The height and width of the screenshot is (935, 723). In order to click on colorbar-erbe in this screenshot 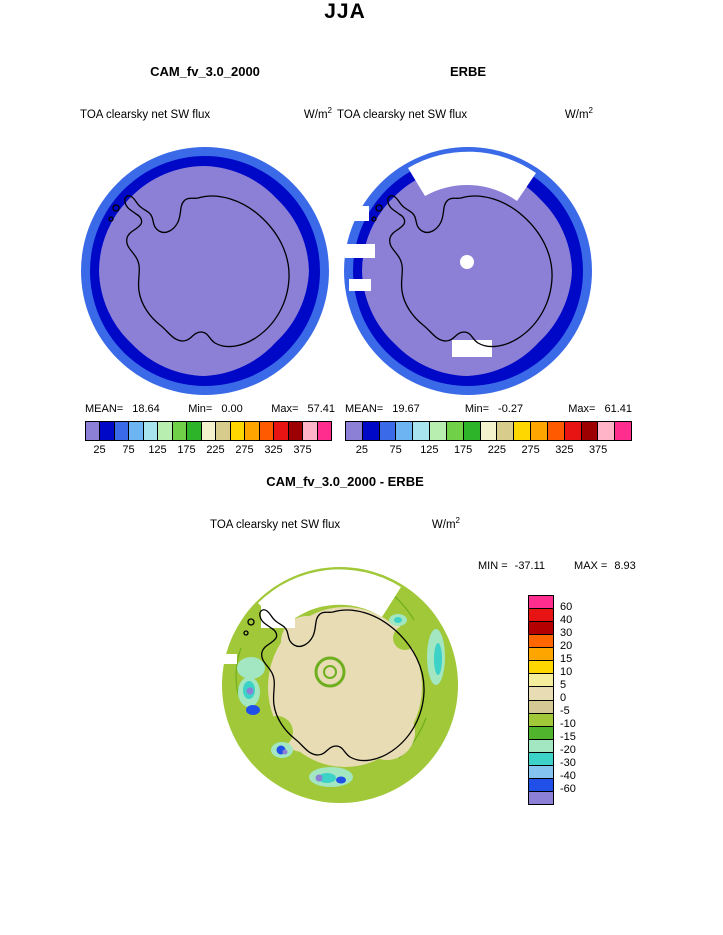, I will do `click(488, 431)`.